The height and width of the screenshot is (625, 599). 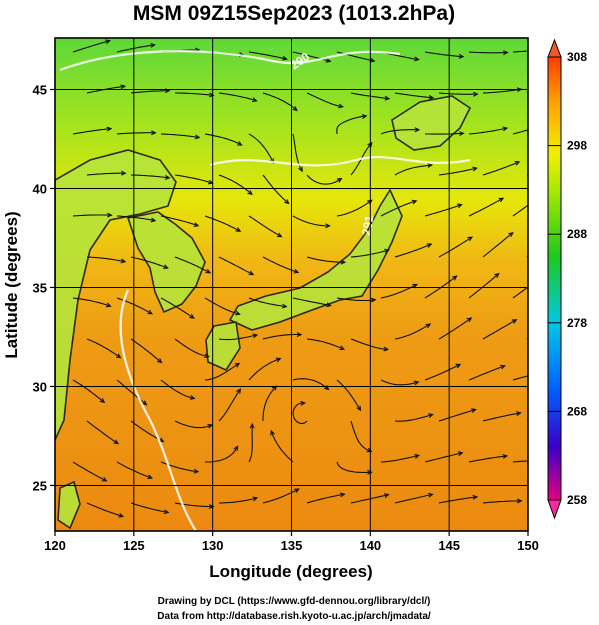 What do you see at coordinates (213, 545) in the screenshot?
I see `x-tick-label-2: 130` at bounding box center [213, 545].